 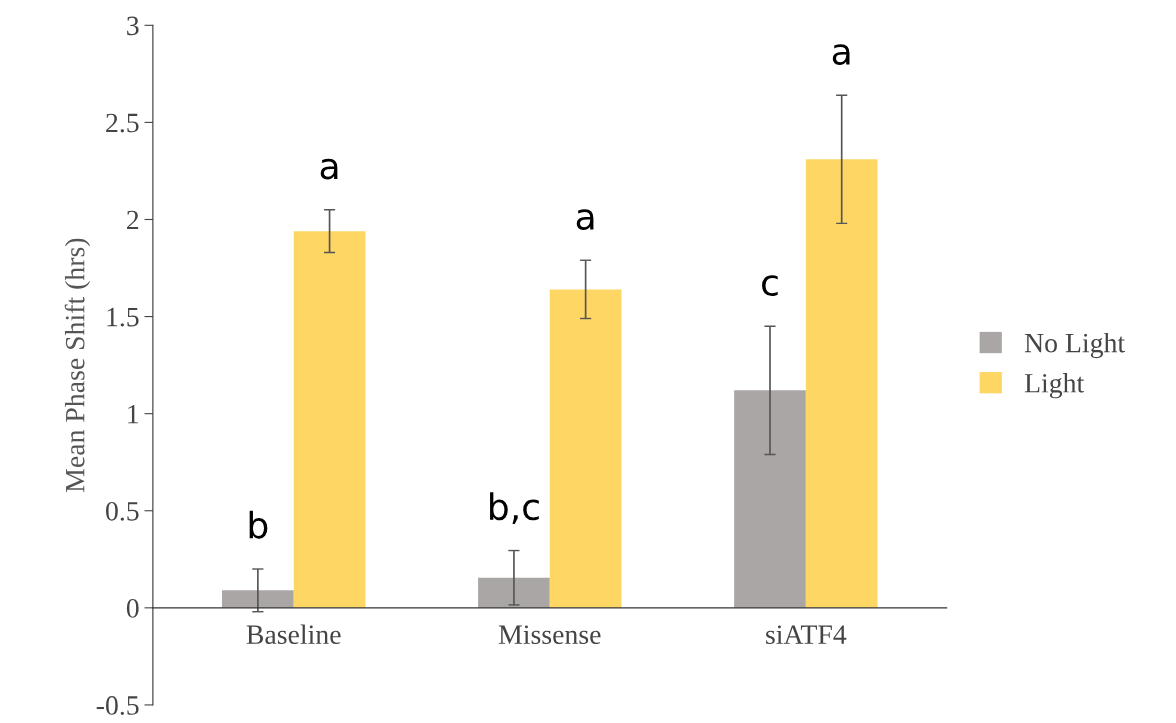 What do you see at coordinates (770, 285) in the screenshot?
I see `annotation: c` at bounding box center [770, 285].